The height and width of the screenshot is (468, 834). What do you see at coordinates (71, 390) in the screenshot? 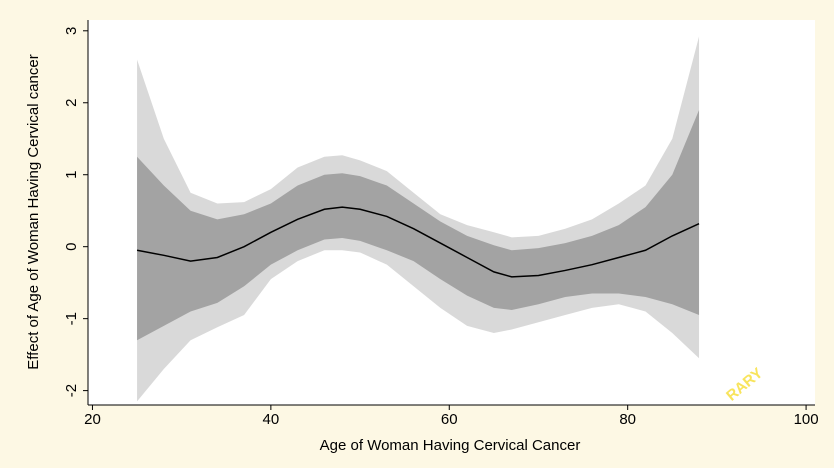
I see `y-tick-label: -2` at bounding box center [71, 390].